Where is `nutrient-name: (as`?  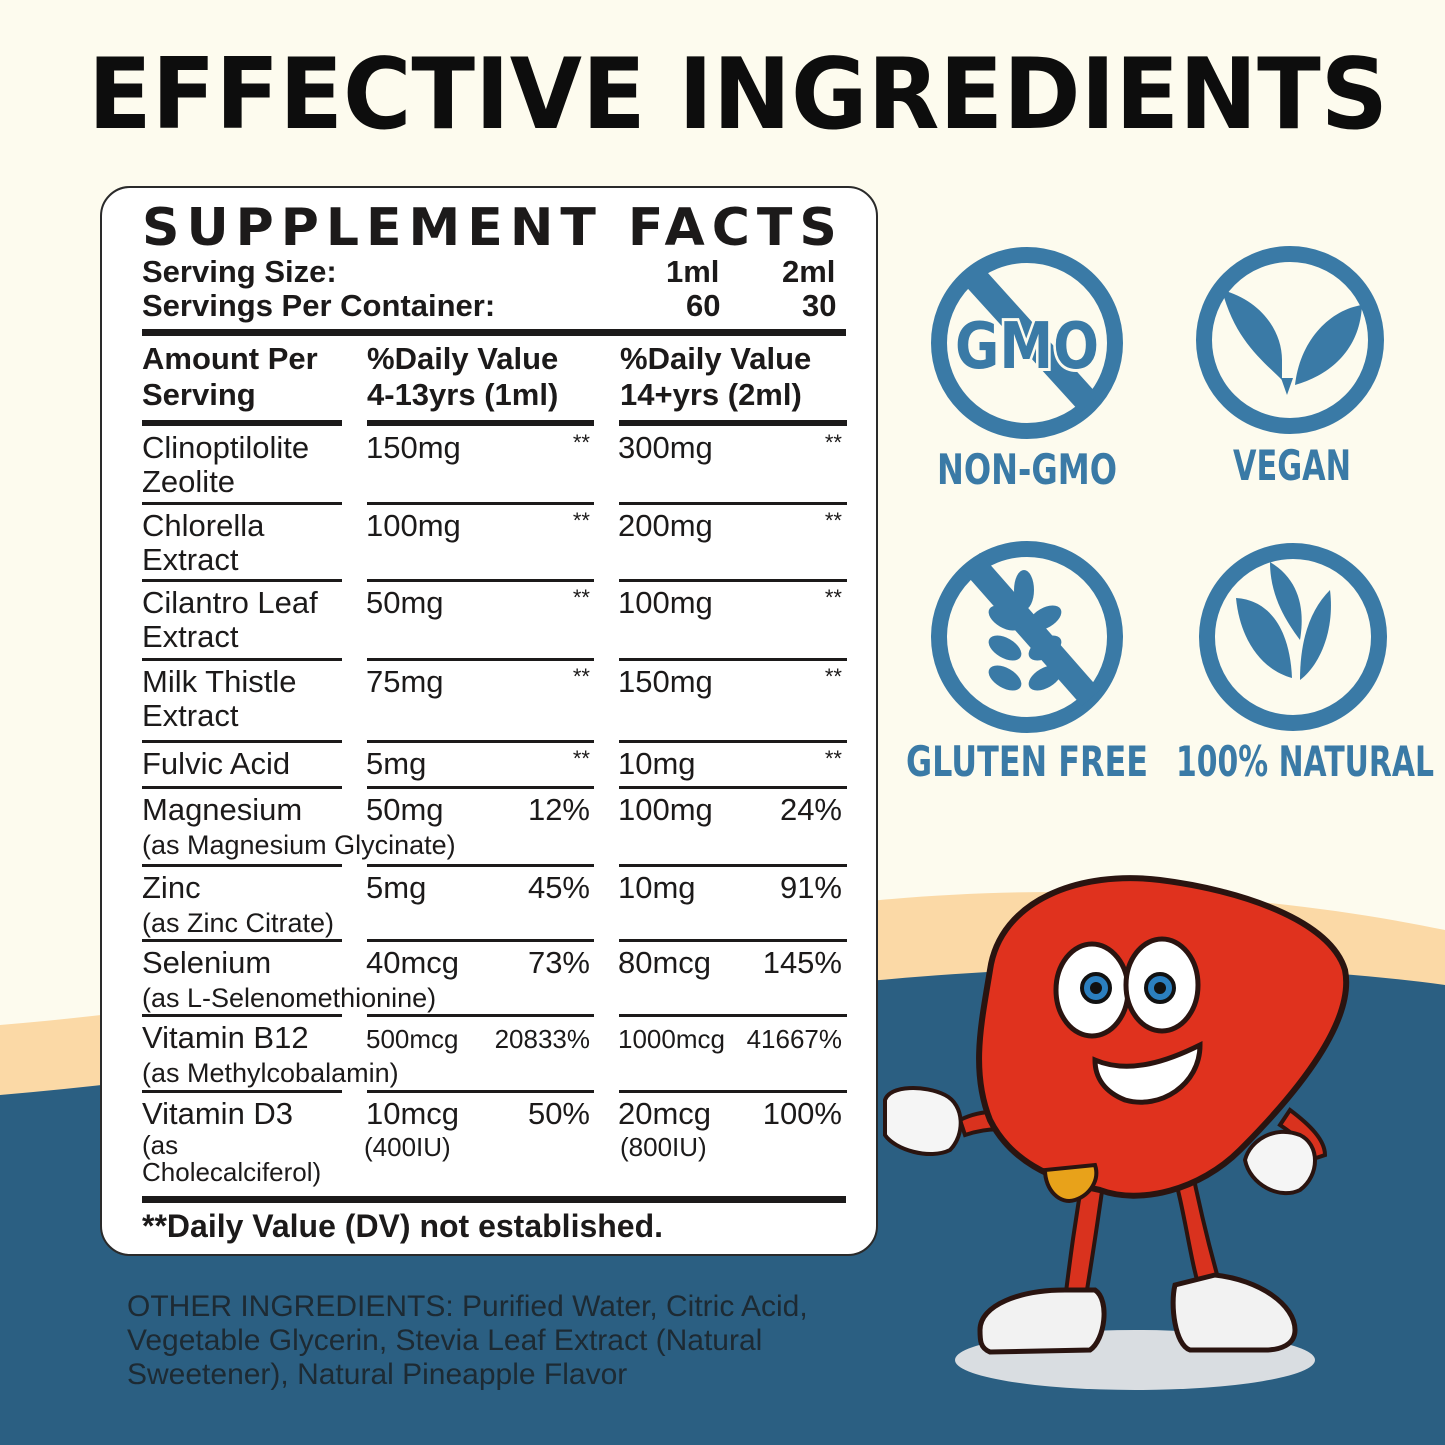 nutrient-name: (as is located at coordinates (160, 1145).